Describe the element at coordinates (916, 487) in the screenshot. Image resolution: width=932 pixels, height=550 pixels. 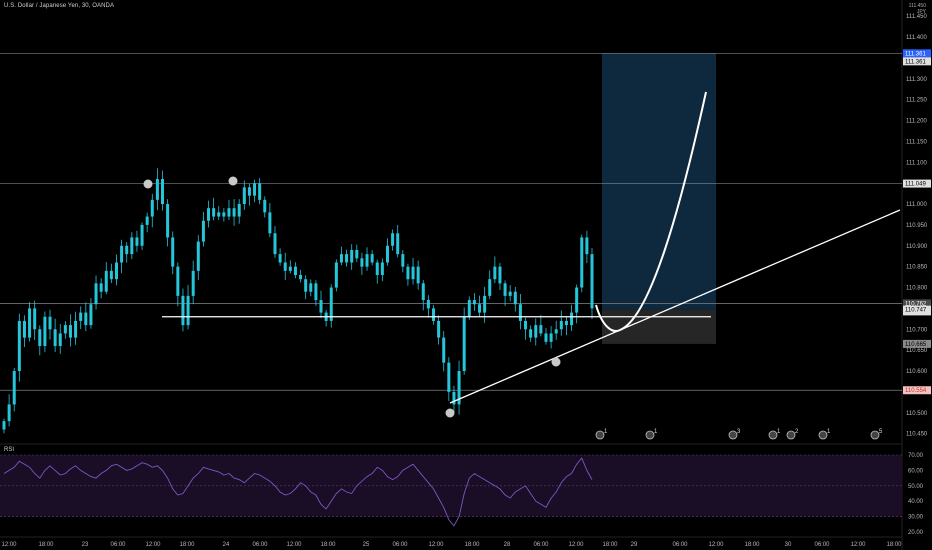
I see `rsi-axis-tick: 50.00` at that location.